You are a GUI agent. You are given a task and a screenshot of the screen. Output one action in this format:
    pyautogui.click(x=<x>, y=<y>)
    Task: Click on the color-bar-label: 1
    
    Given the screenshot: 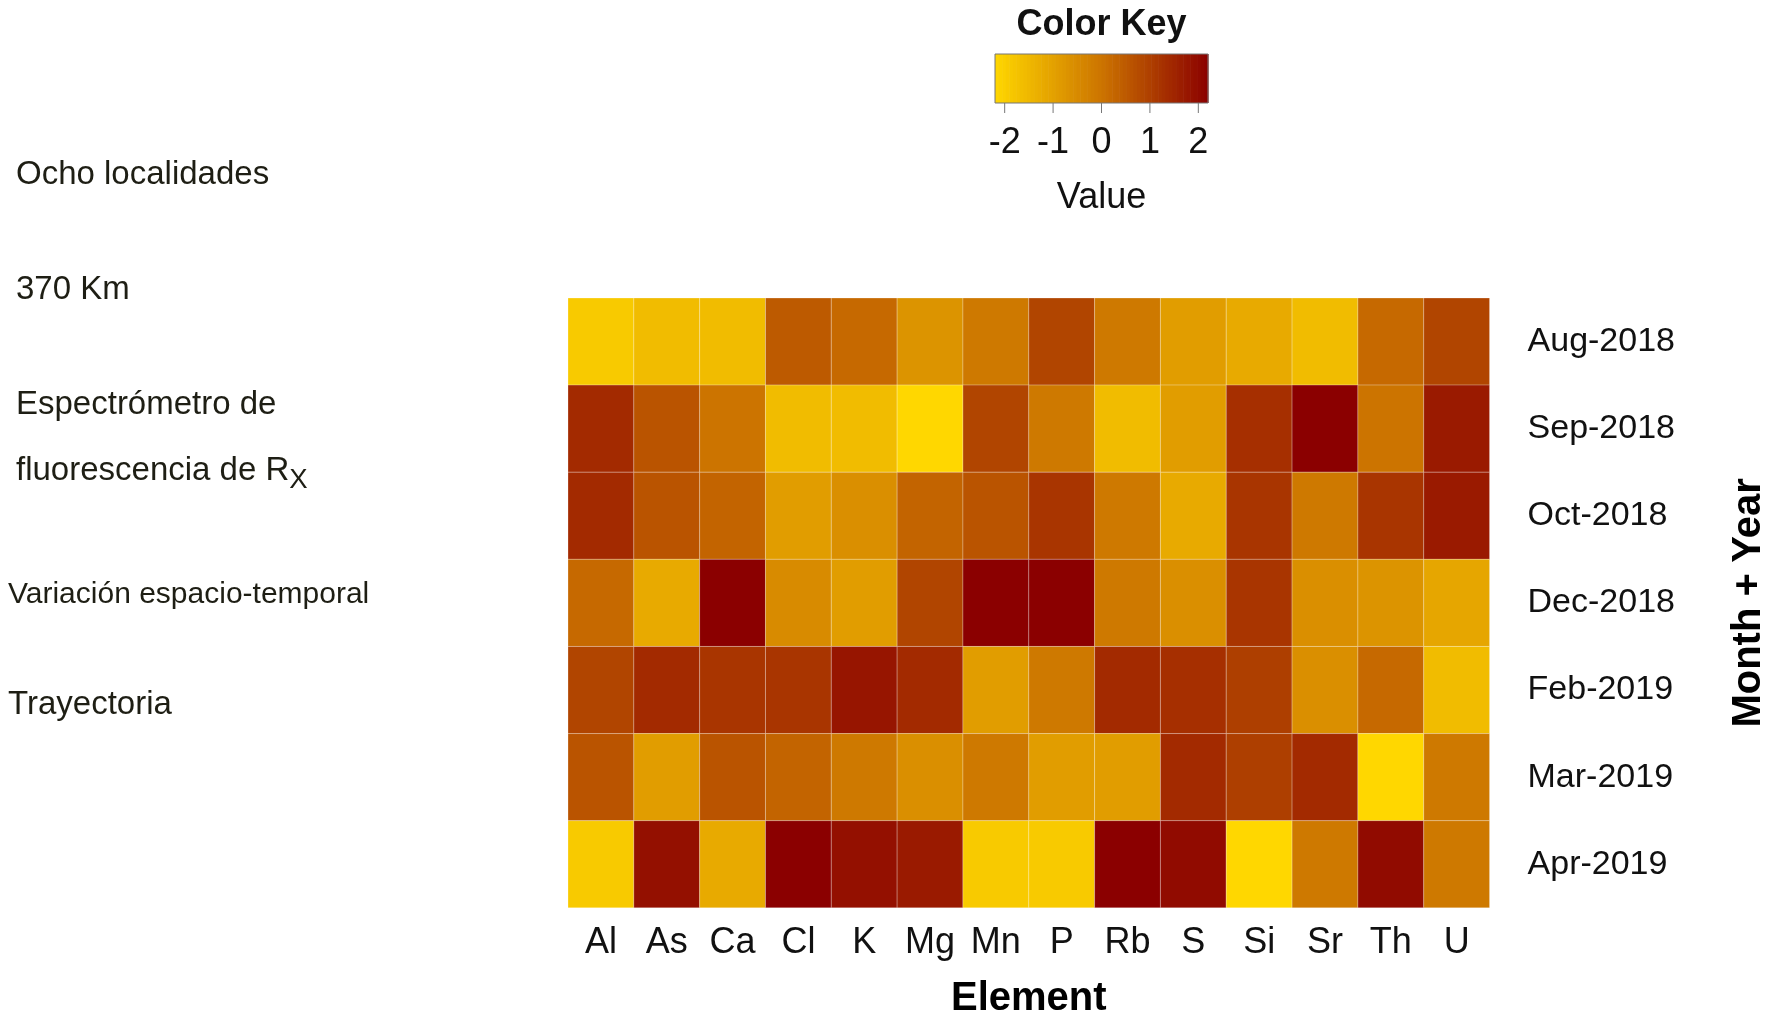 What is the action you would take?
    pyautogui.click(x=1149, y=140)
    